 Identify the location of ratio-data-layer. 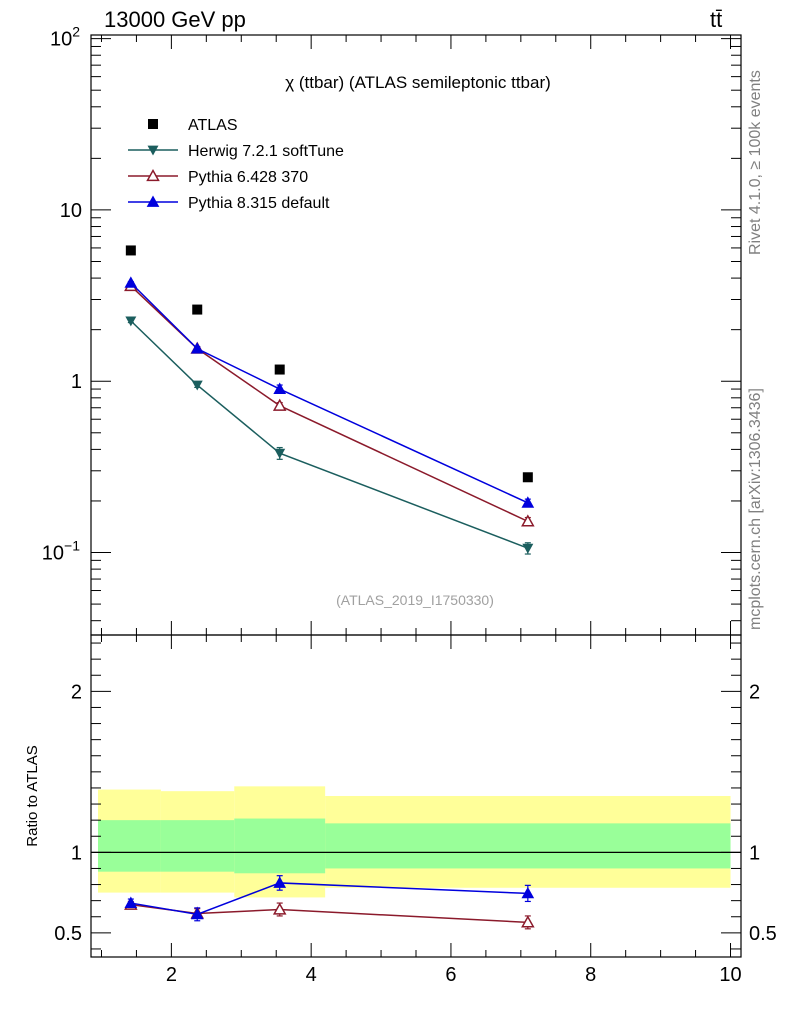
(329, 902).